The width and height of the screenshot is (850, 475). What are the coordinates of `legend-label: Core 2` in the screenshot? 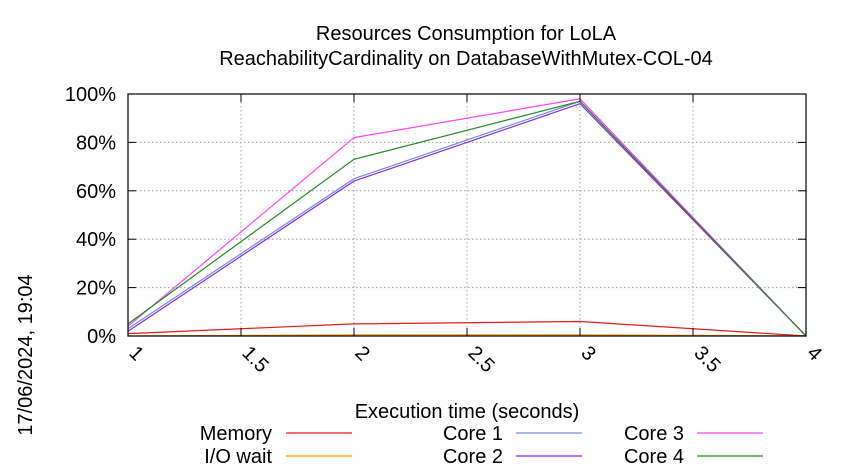 It's located at (473, 457).